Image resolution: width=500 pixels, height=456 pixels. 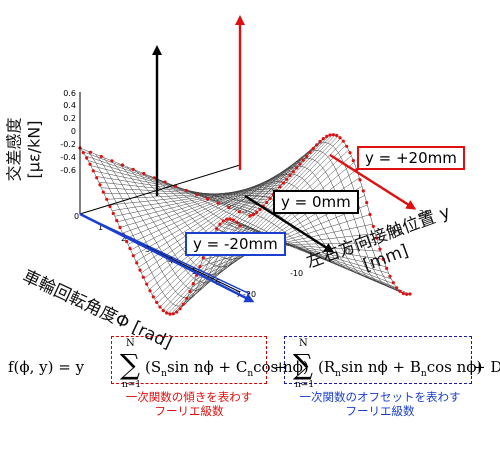 I want to click on sum1-lower: n=1, so click(x=132, y=385).